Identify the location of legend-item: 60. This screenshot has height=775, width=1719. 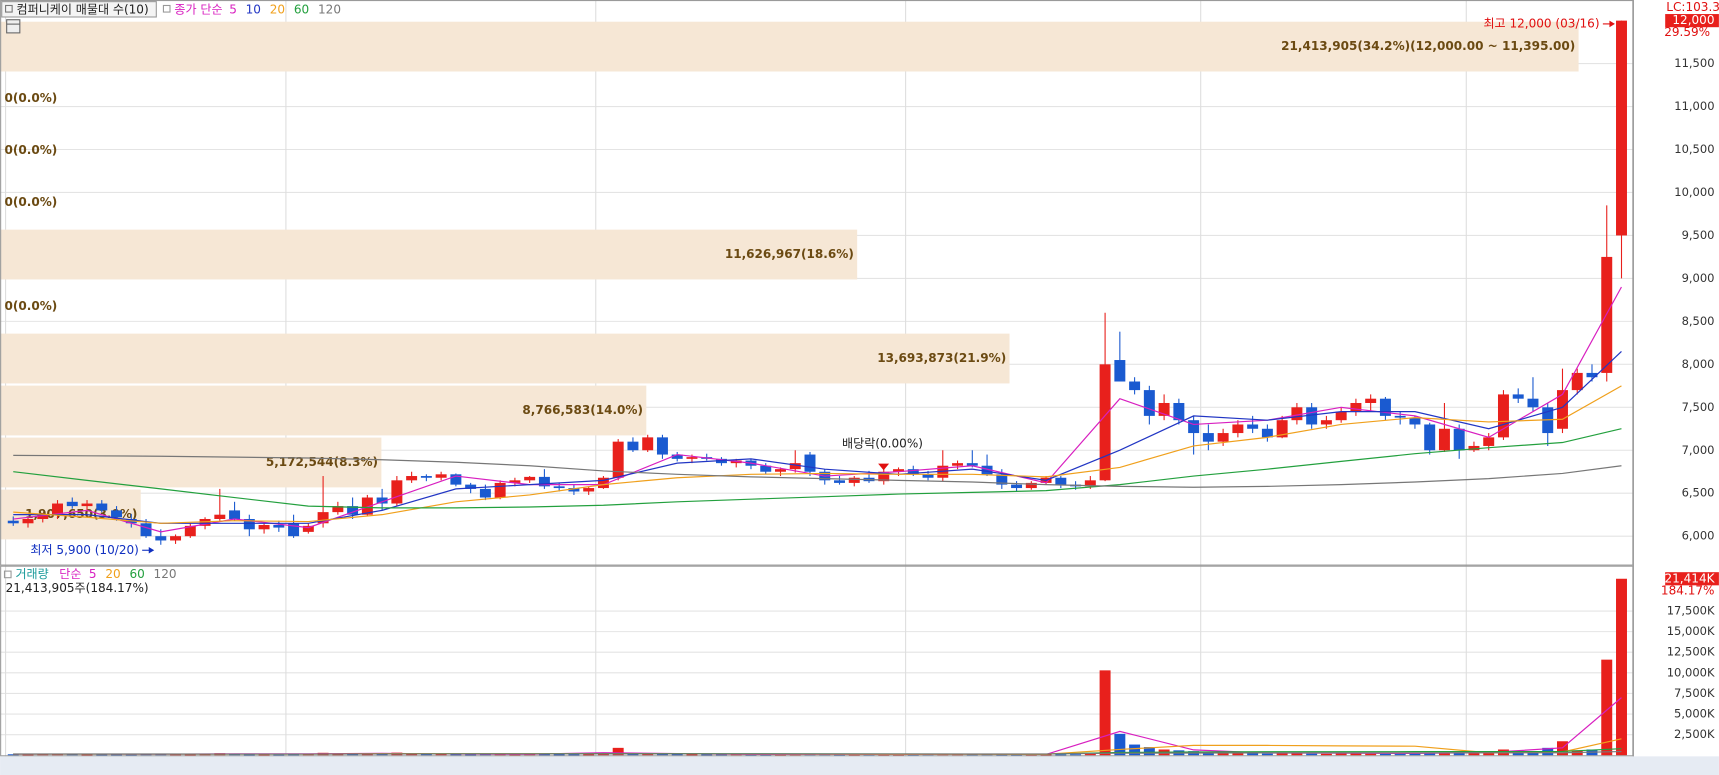
(136, 574).